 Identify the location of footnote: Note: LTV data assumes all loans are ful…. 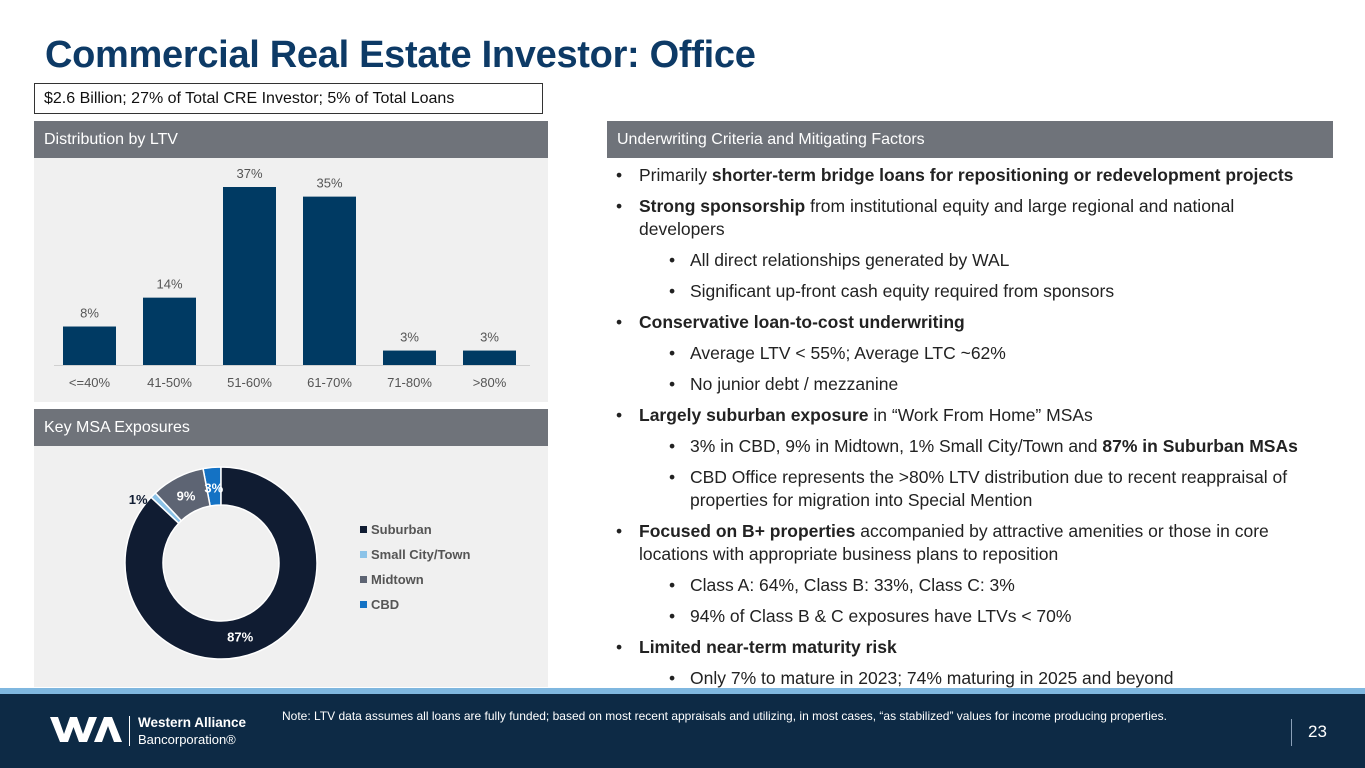
(724, 716).